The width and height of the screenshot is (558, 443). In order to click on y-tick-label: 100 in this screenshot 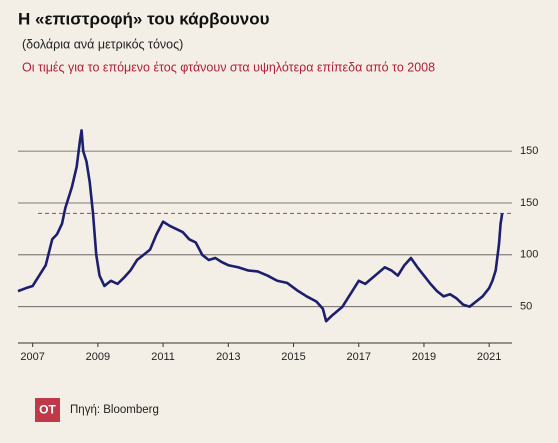, I will do `click(529, 255)`.